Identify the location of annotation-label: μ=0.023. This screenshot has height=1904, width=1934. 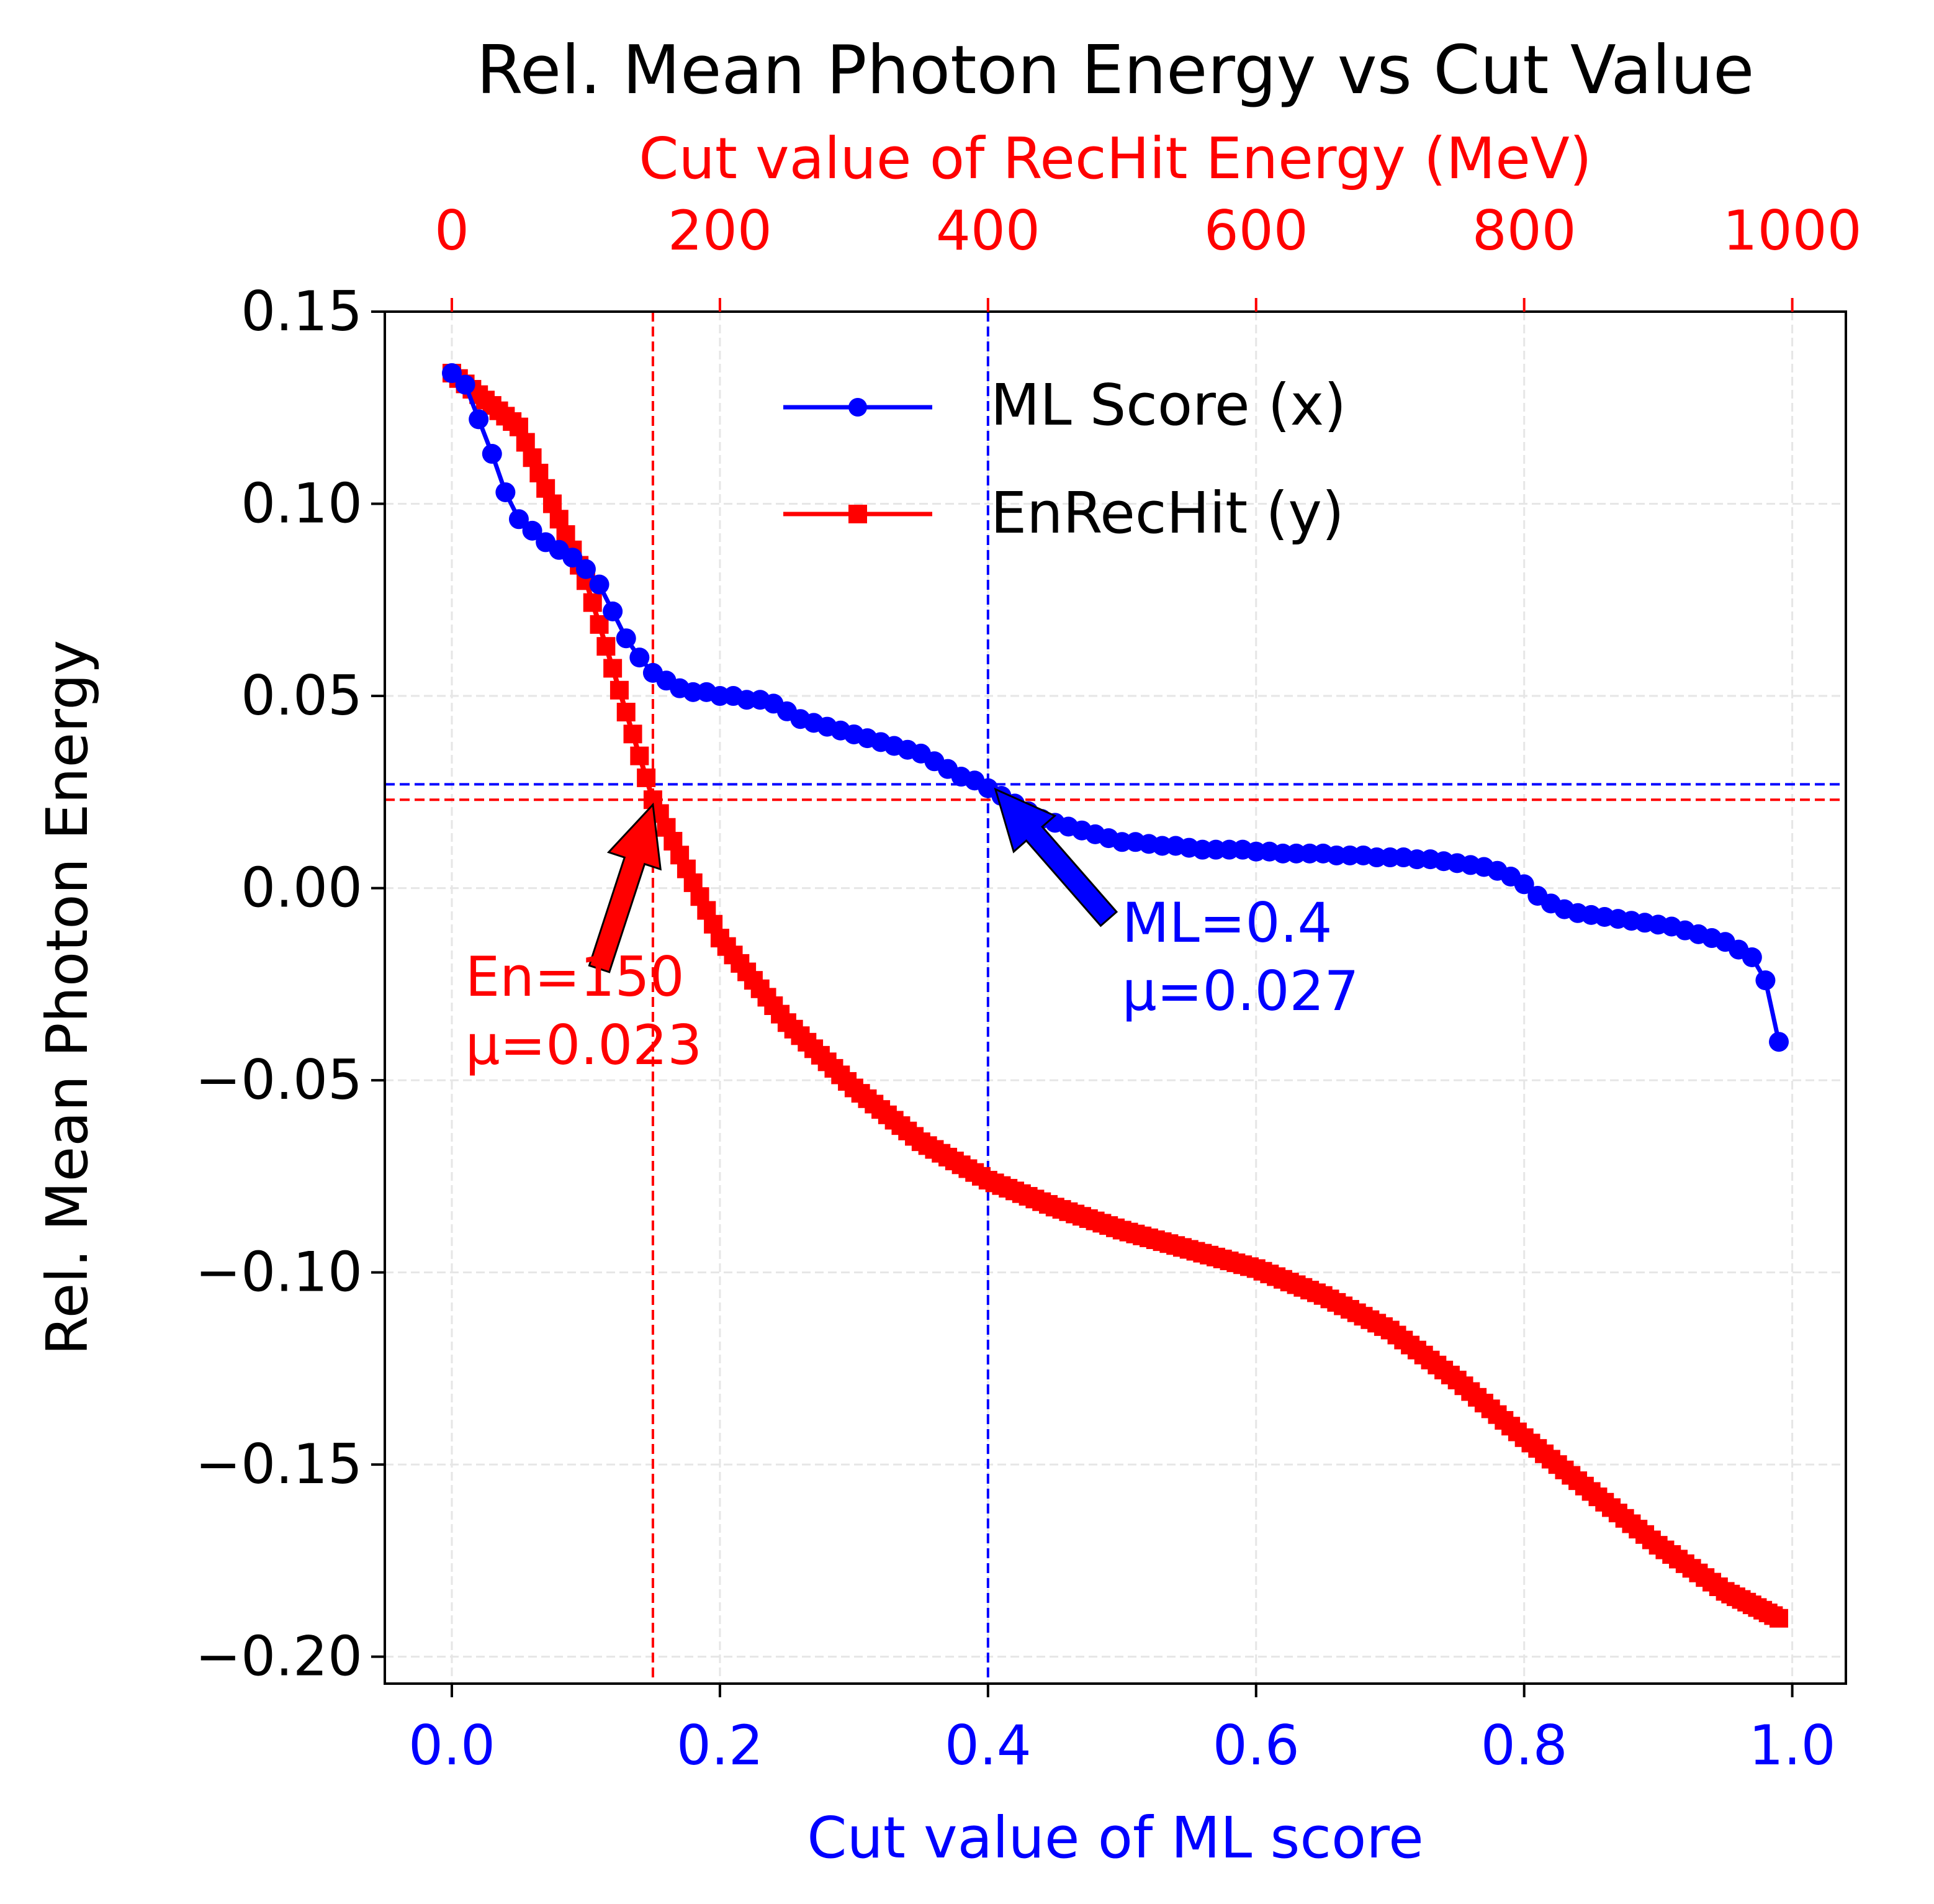
(584, 1045).